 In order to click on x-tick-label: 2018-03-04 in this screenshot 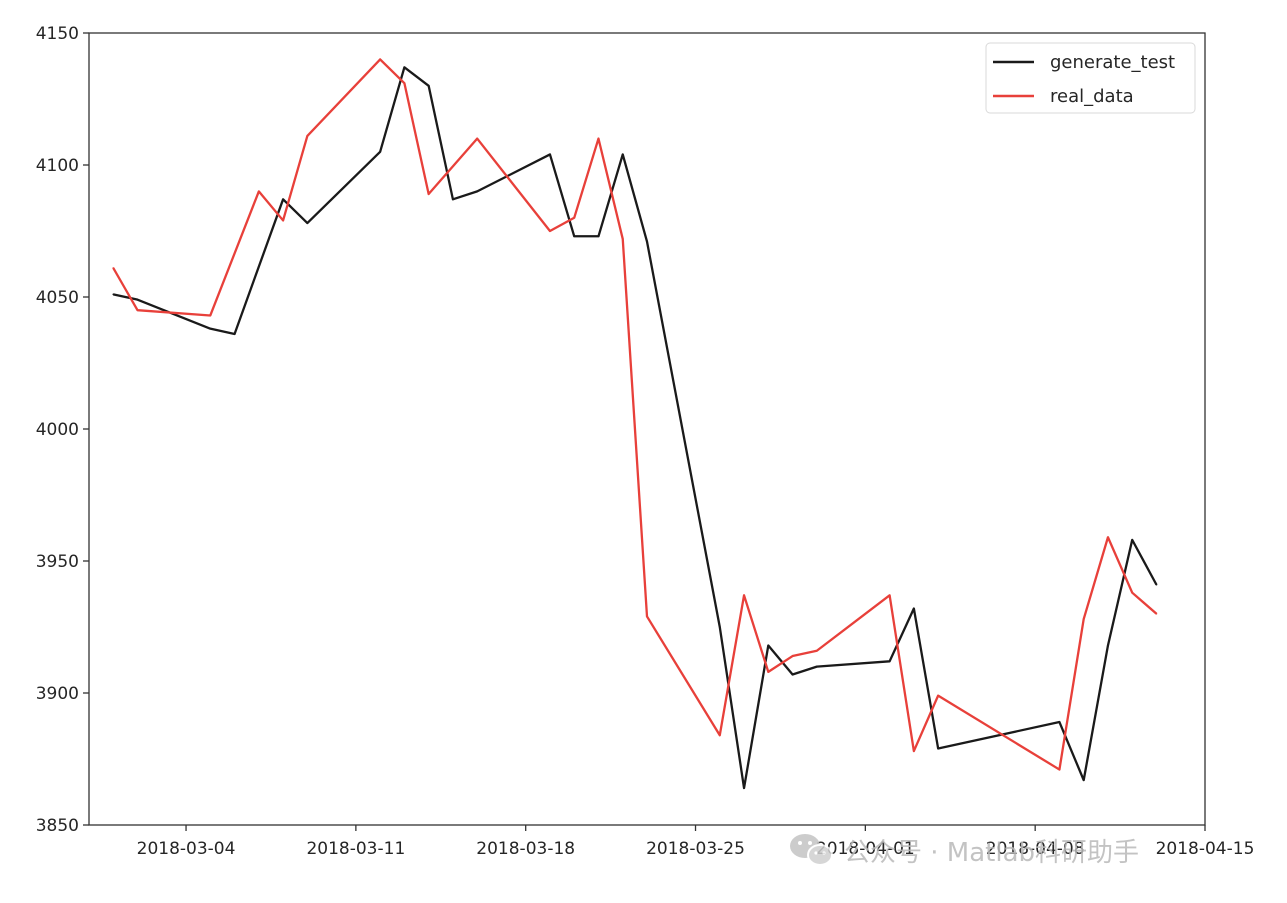, I will do `click(186, 849)`.